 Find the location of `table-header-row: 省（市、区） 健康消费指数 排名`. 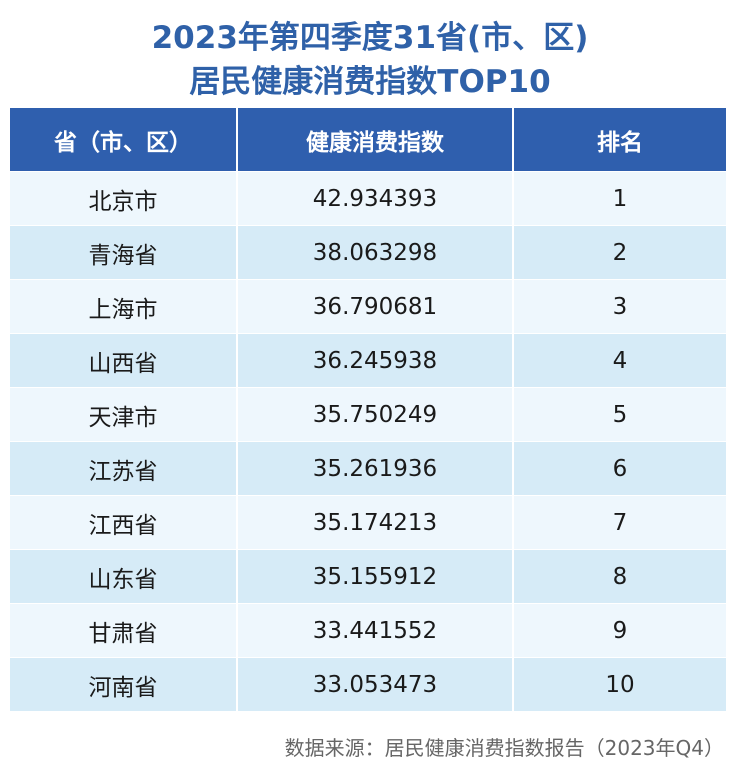

table-header-row: 省（市、区） 健康消费指数 排名 is located at coordinates (368, 140).